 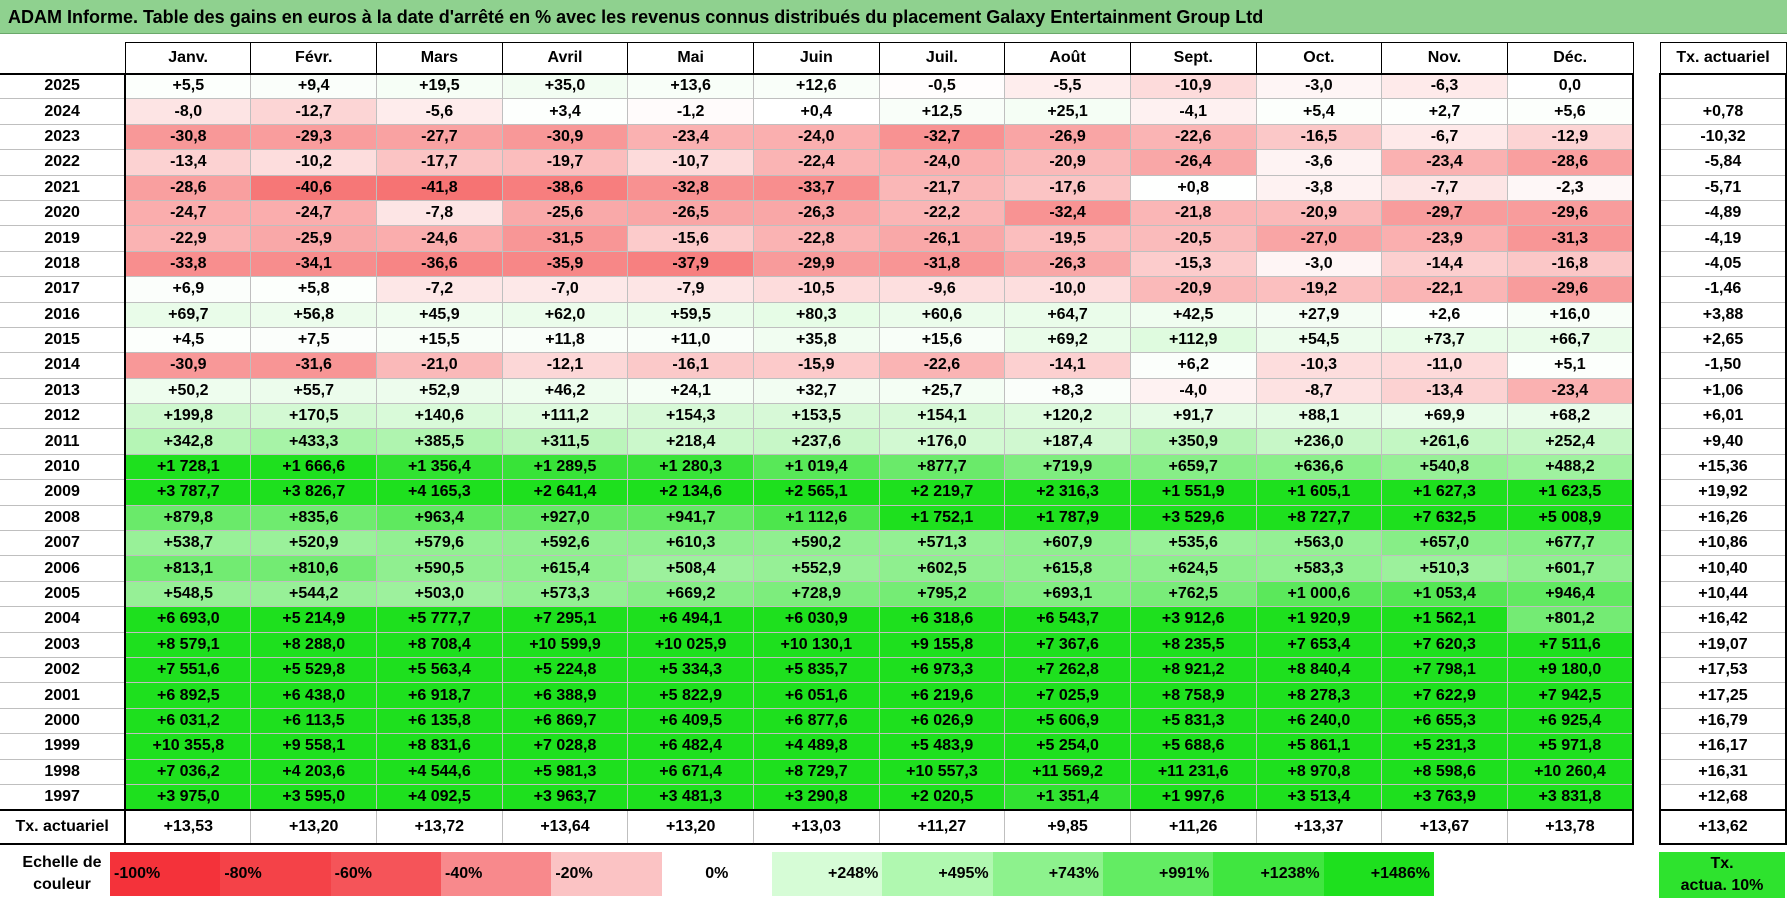 What do you see at coordinates (565, 619) in the screenshot?
I see `gain-cell: +7 295,1` at bounding box center [565, 619].